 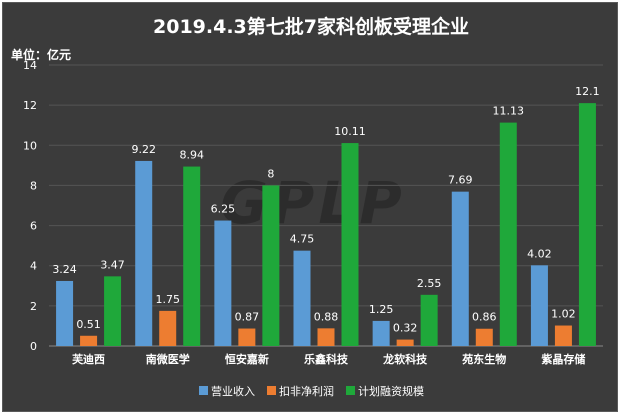 What do you see at coordinates (350, 131) in the screenshot?
I see `data-label: 10.11` at bounding box center [350, 131].